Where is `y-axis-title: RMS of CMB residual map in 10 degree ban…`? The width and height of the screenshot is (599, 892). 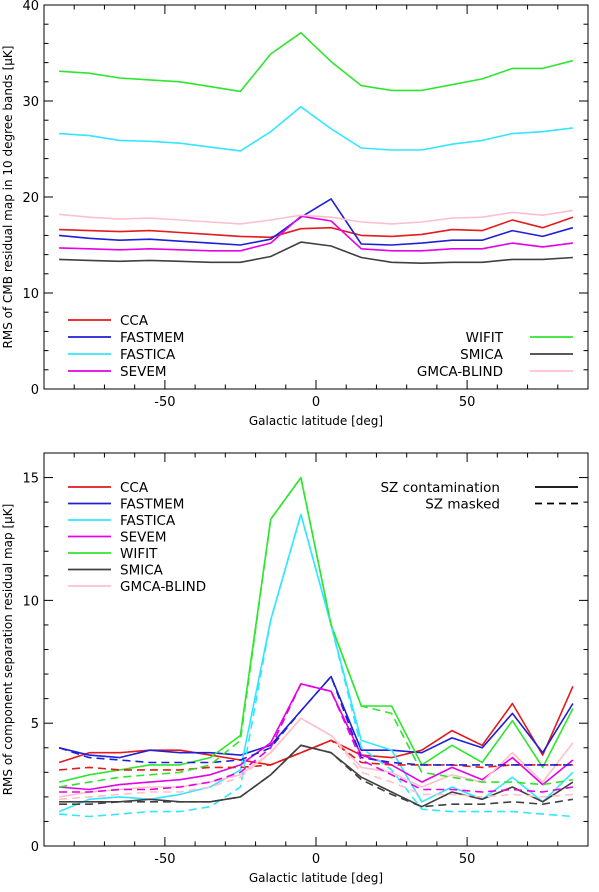 y-axis-title: RMS of CMB residual map in 10 degree ban… is located at coordinates (8, 197).